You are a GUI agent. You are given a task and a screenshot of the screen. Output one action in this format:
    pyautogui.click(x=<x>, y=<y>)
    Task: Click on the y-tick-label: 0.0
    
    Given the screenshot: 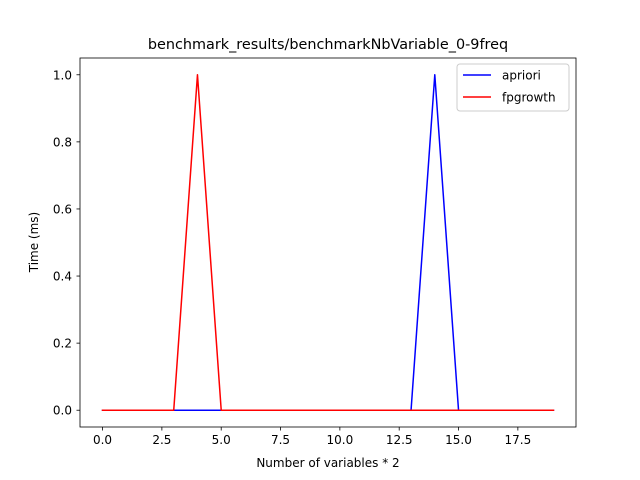 What is the action you would take?
    pyautogui.click(x=62, y=411)
    